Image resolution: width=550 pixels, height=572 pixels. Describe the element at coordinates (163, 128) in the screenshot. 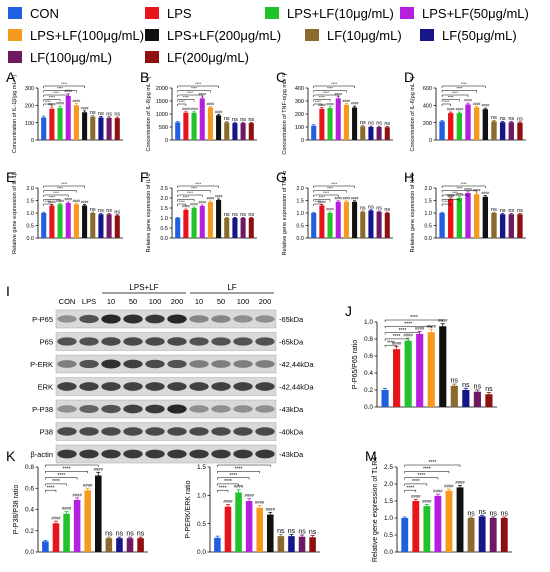

I see `y-tick-label: 500` at that location.